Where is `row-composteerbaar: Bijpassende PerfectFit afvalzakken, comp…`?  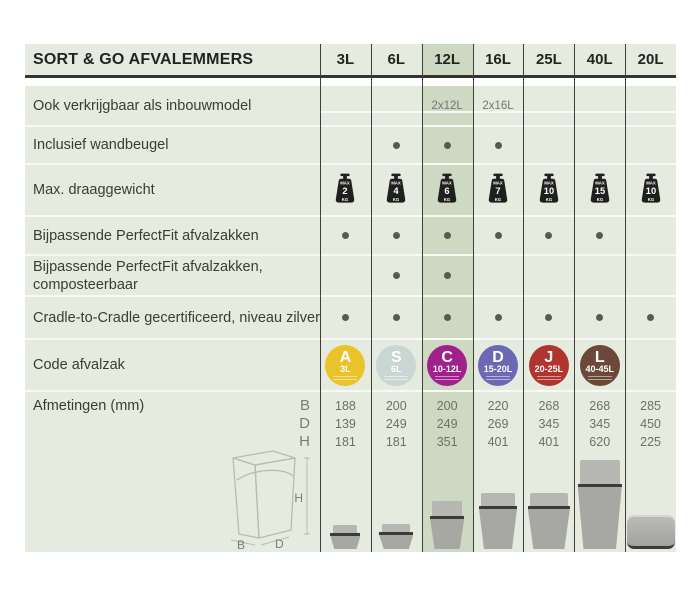
row-composteerbaar: Bijpassende PerfectFit afvalzakken, comp… is located at coordinates (351, 274).